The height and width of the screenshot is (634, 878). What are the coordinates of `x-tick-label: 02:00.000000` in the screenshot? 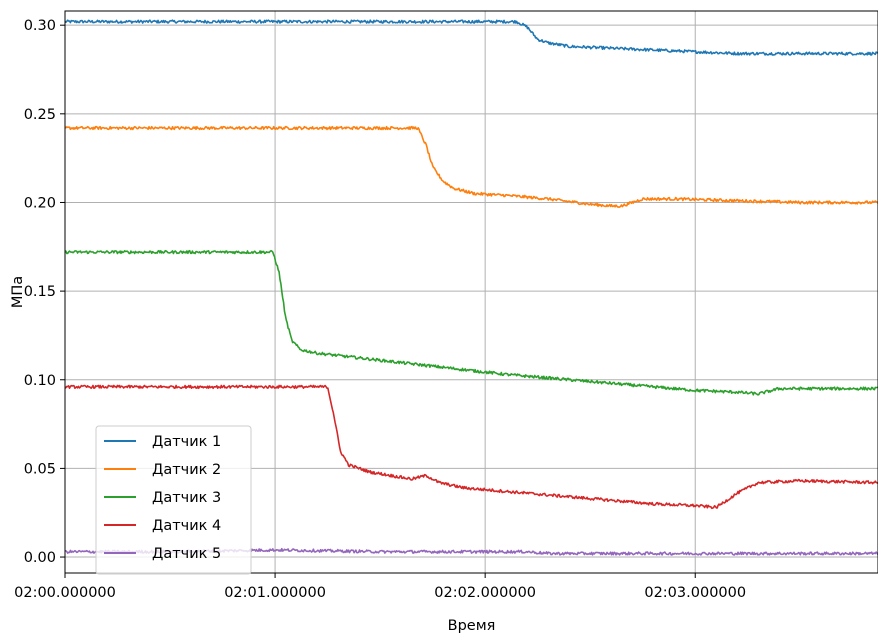 It's located at (65, 593).